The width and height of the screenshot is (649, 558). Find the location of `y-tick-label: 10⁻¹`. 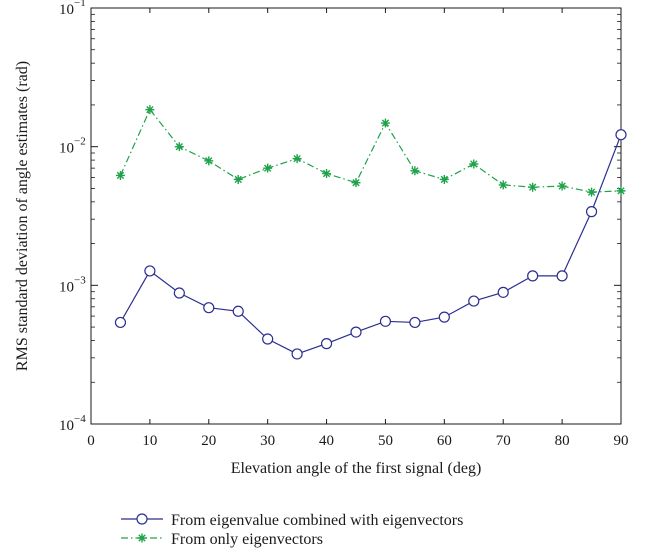

y-tick-label: 10⁻¹ is located at coordinates (72, 9).